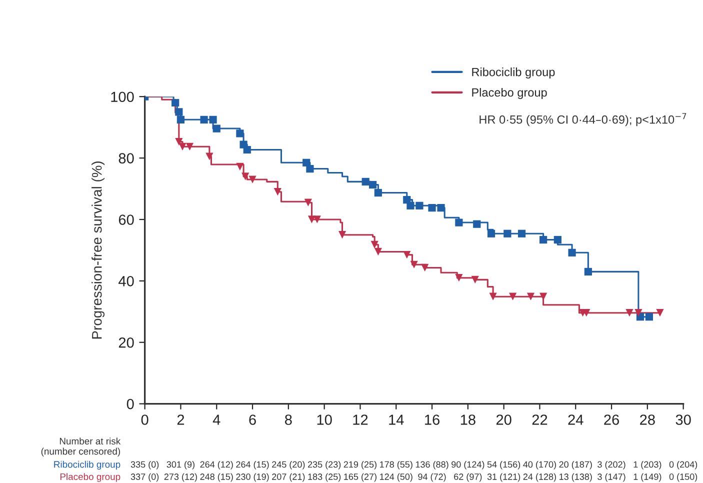  Describe the element at coordinates (683, 465) in the screenshot. I see `text: 0 (204)` at that location.